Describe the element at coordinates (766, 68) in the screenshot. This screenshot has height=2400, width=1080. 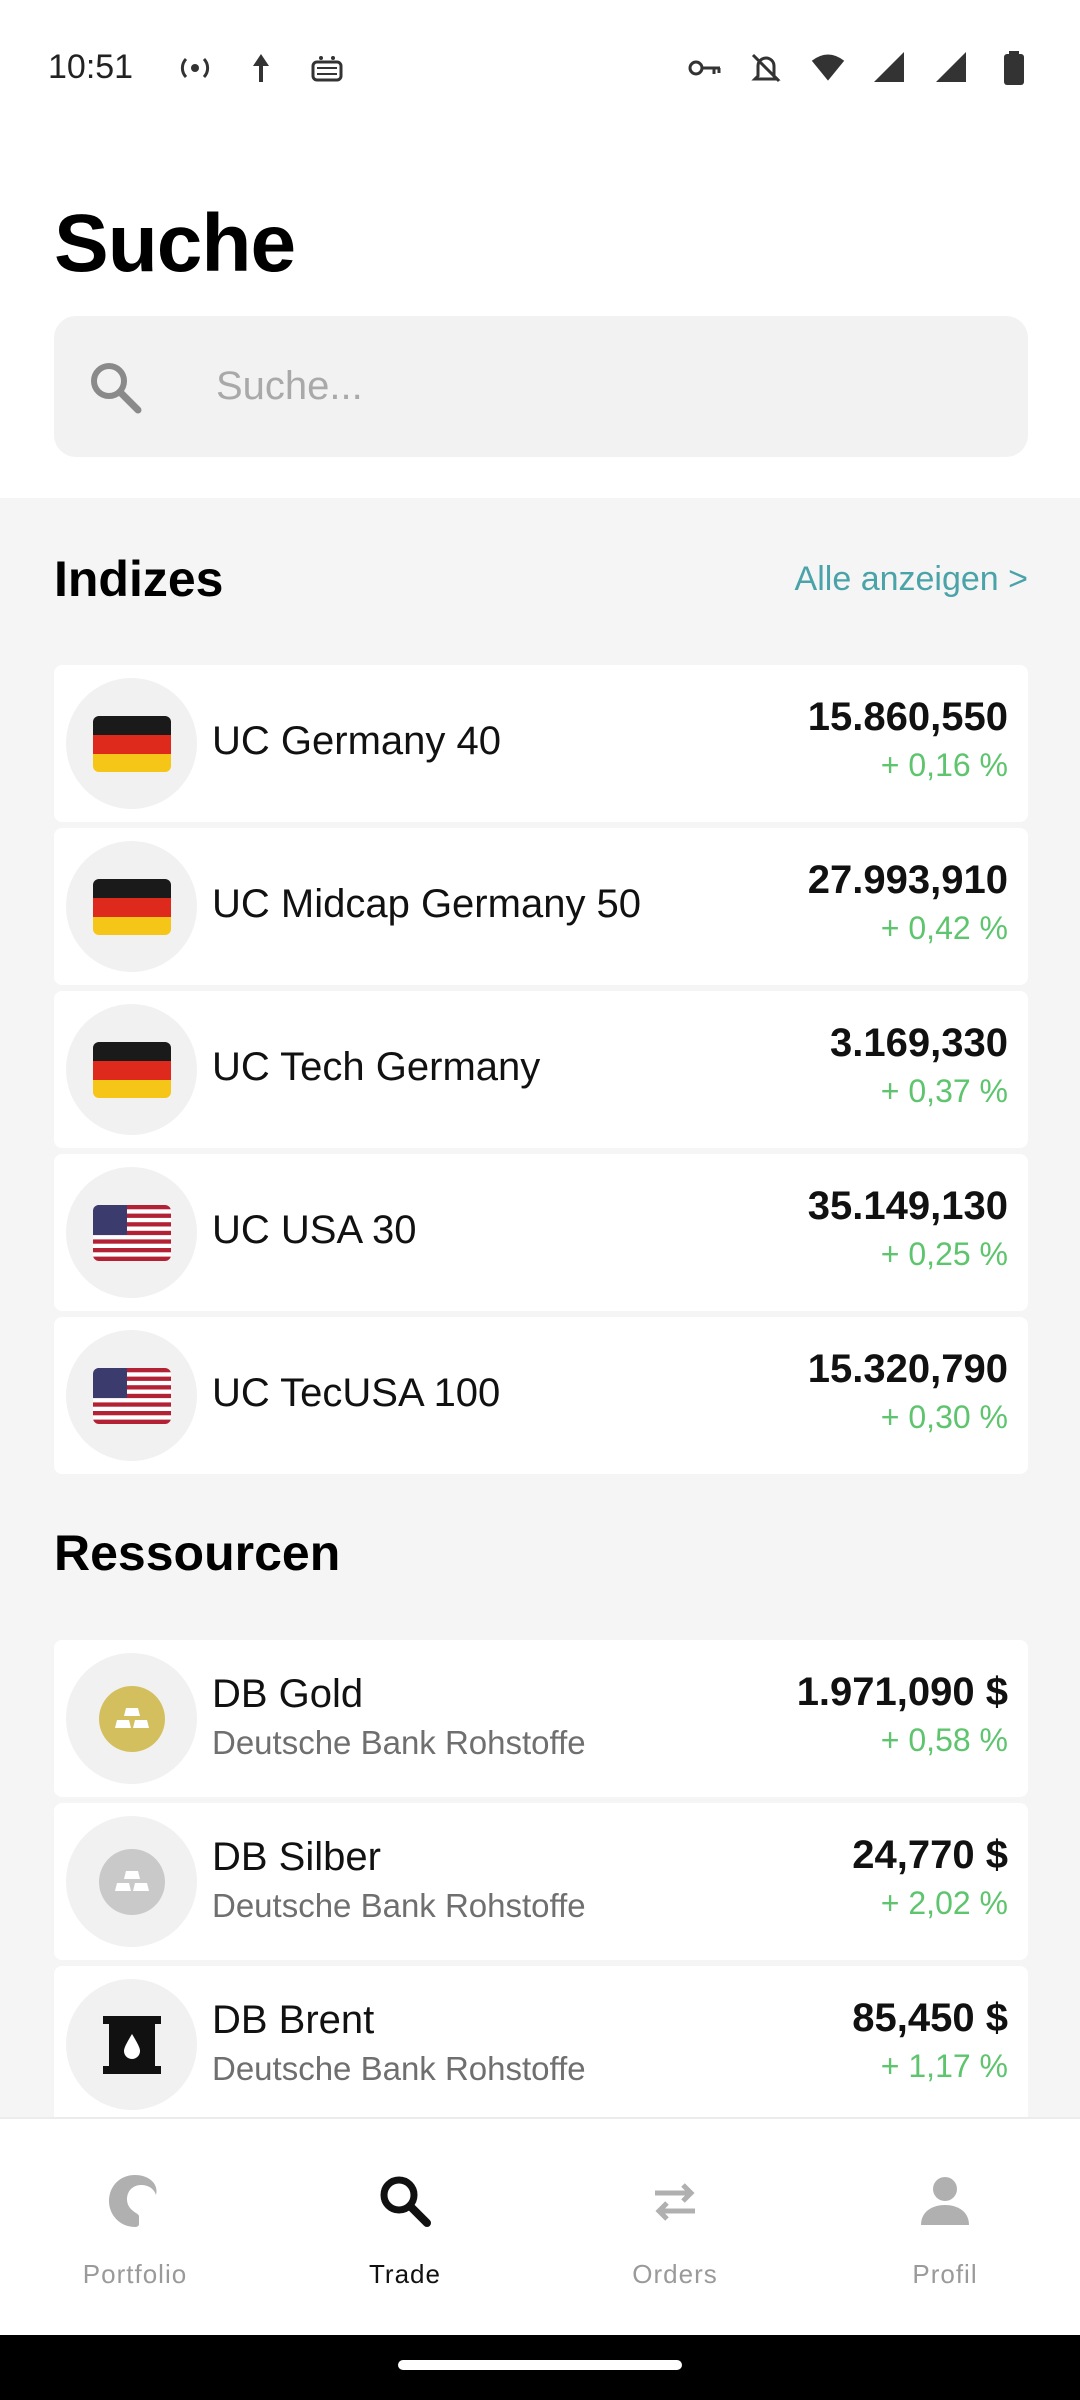
I see `notifications-off-icon` at that location.